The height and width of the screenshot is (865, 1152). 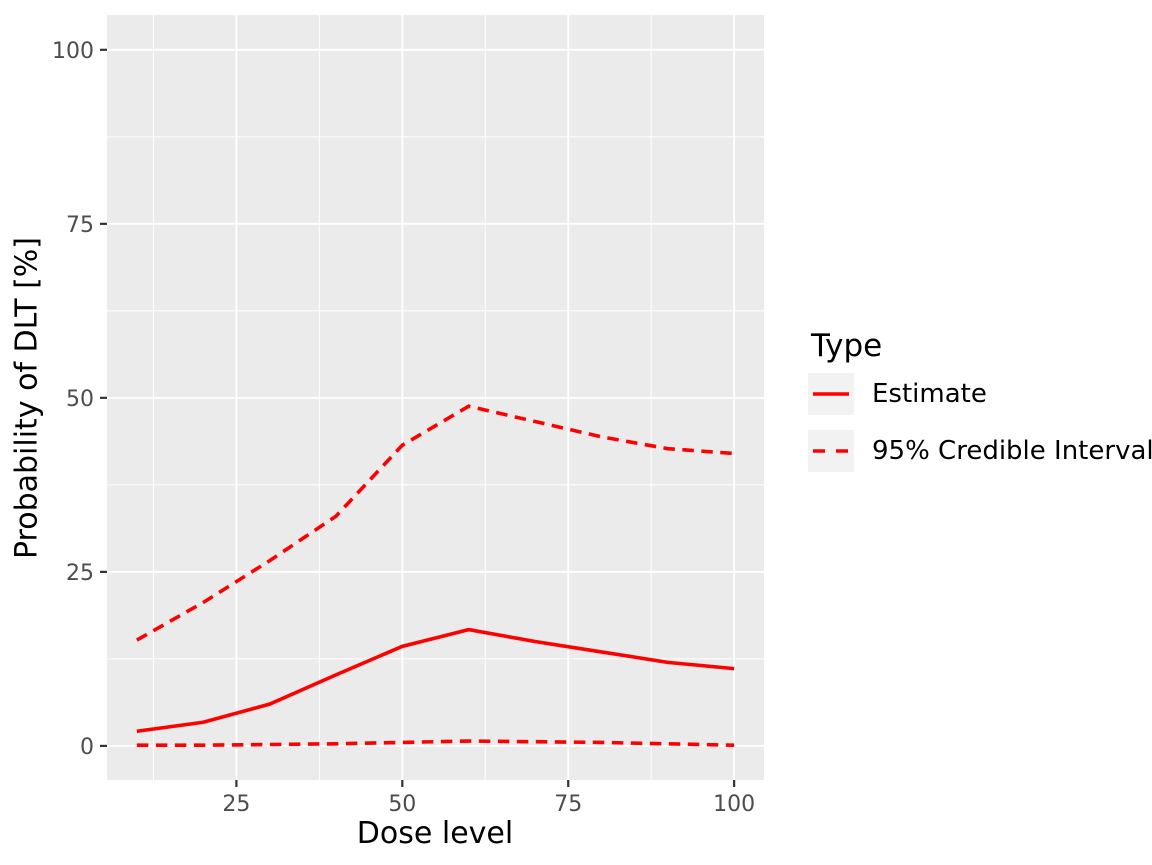 What do you see at coordinates (435, 523) in the screenshot?
I see `credible-interval-upper-line` at bounding box center [435, 523].